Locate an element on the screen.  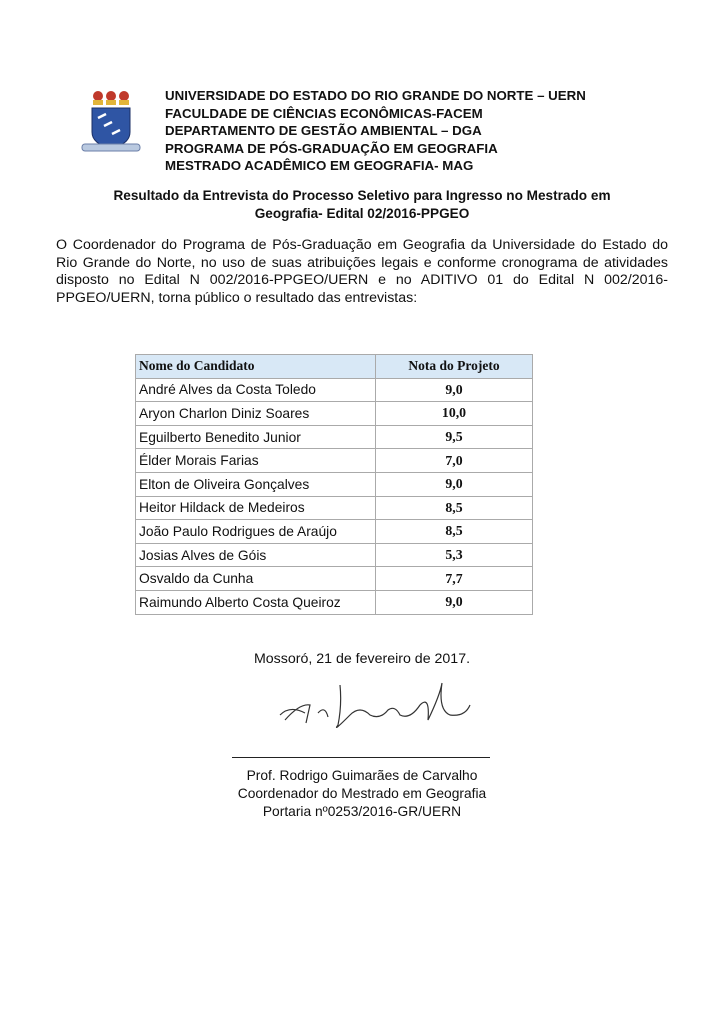
table-row: Osvaldo da Cunha 7,7 is located at coordinates (334, 578).